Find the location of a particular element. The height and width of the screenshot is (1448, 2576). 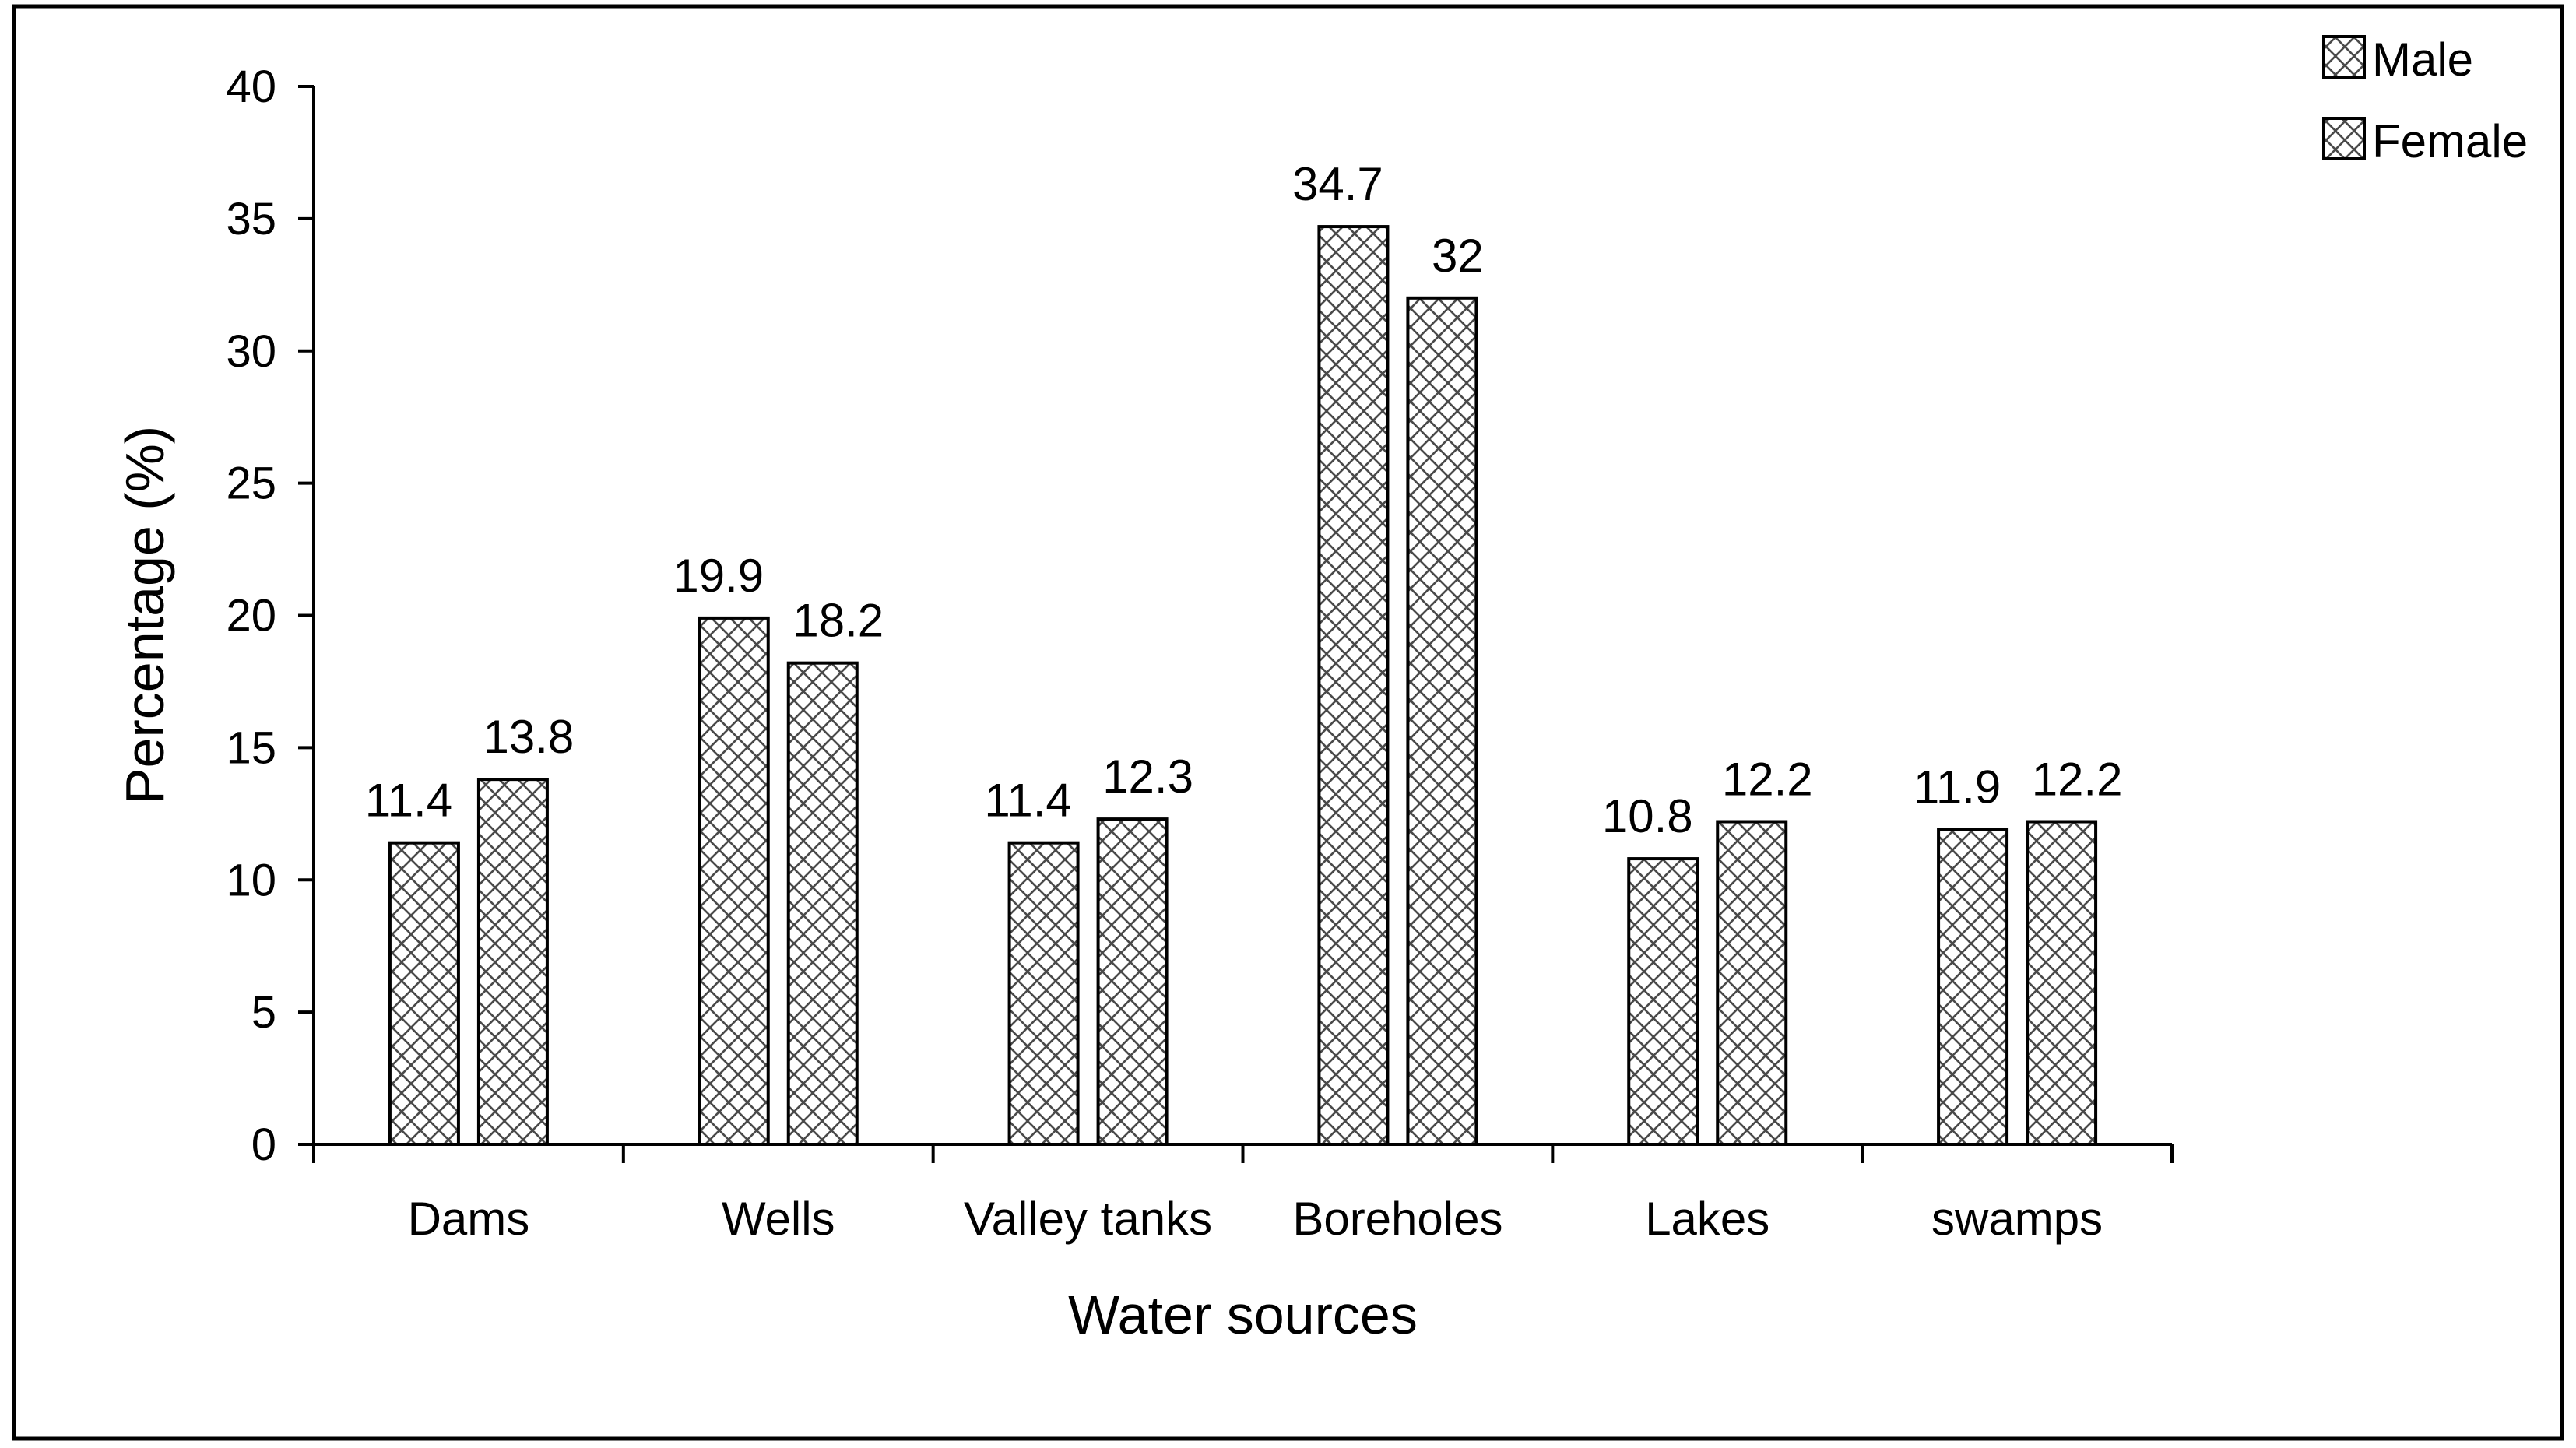

y-tick-label: 40 is located at coordinates (251, 87).